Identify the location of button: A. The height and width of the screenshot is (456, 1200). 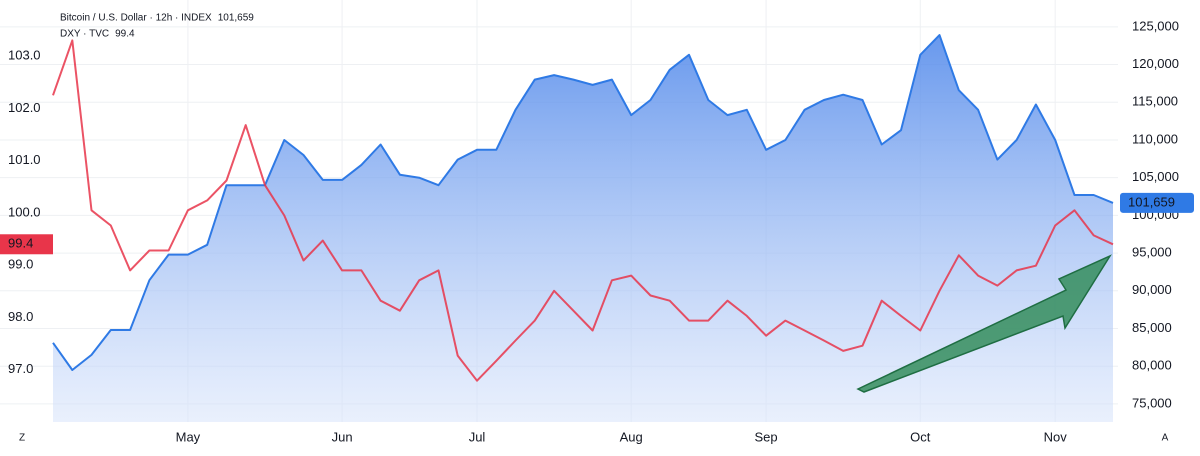
(1165, 438).